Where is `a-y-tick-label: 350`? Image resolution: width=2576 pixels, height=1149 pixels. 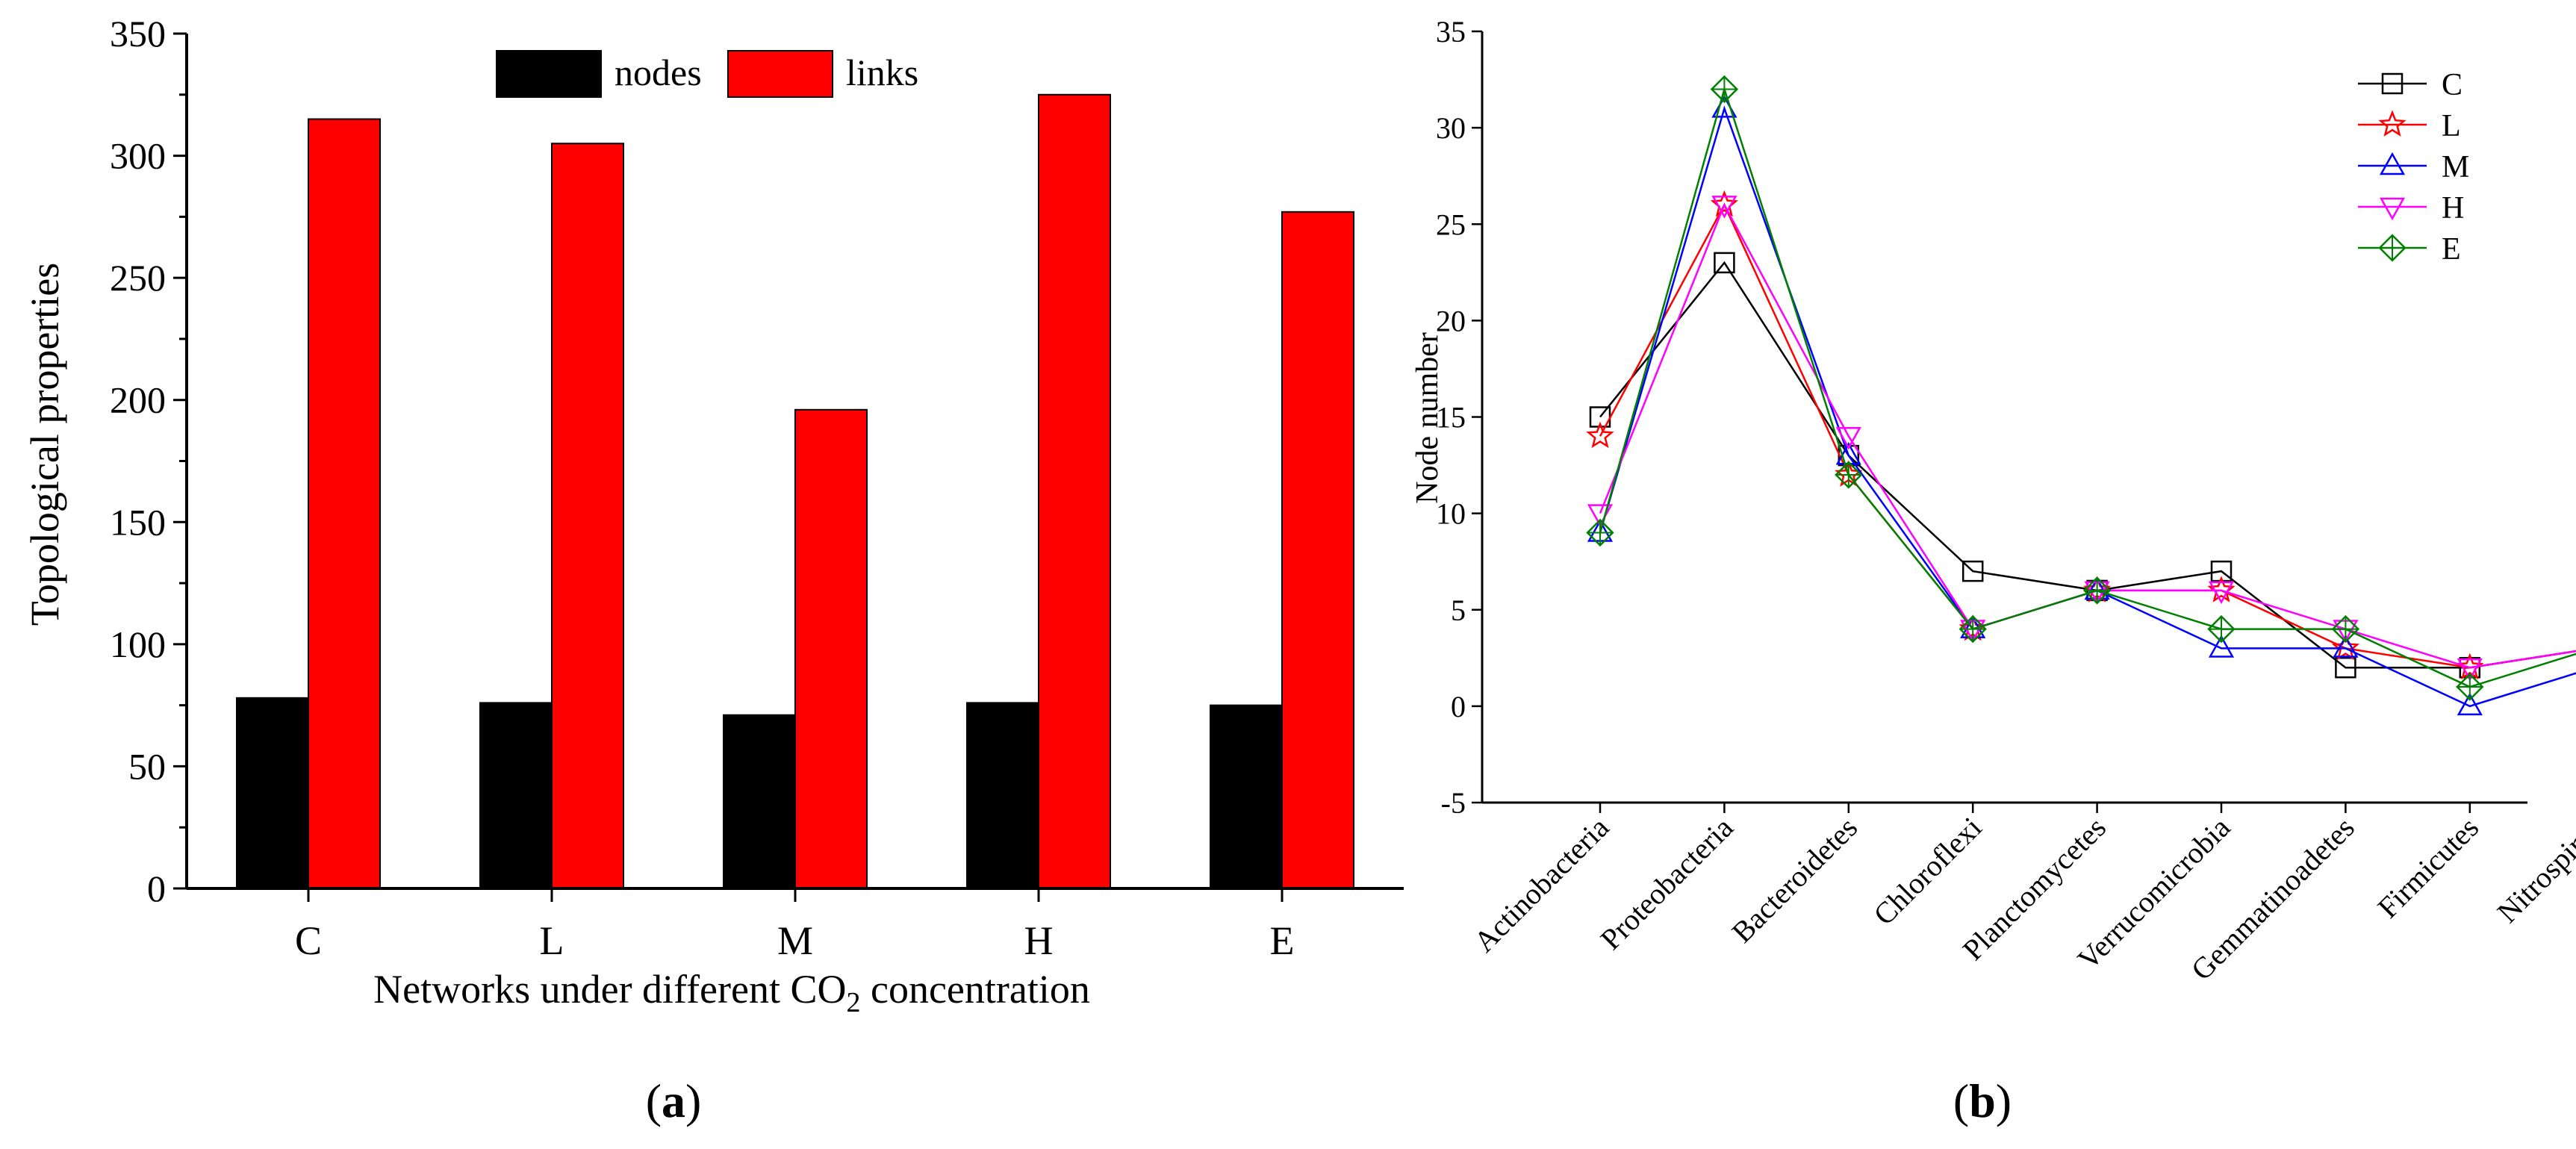
a-y-tick-label: 350 is located at coordinates (138, 34).